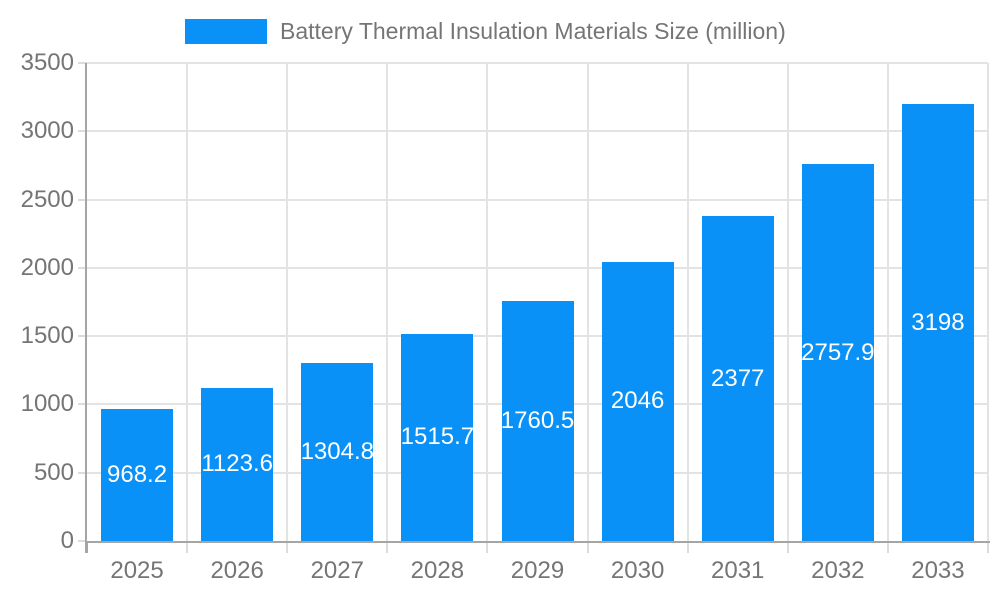  What do you see at coordinates (137, 570) in the screenshot?
I see `x-tick-label: 2025` at bounding box center [137, 570].